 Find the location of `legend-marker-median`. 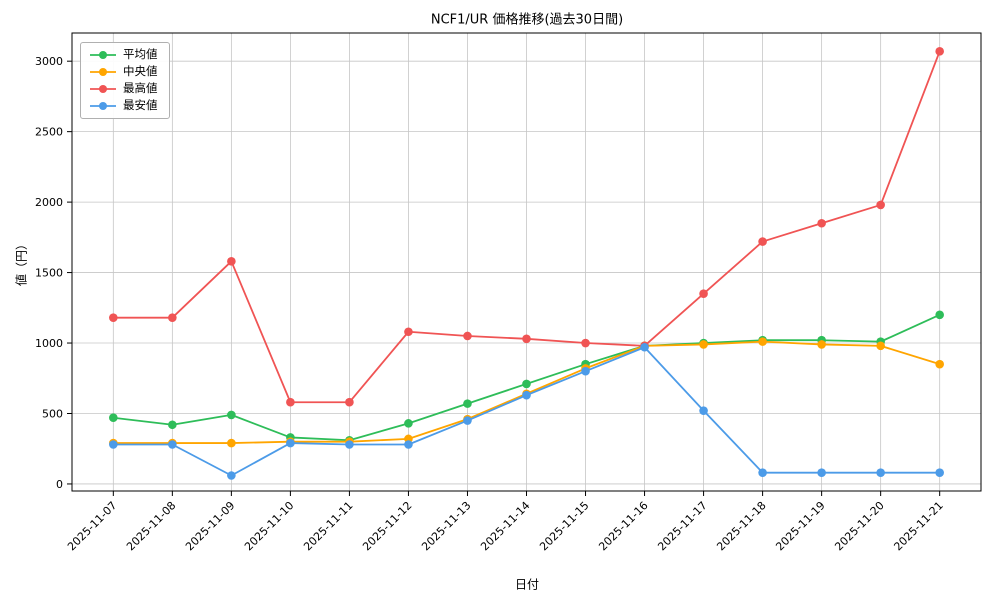

legend-marker-median is located at coordinates (103, 72).